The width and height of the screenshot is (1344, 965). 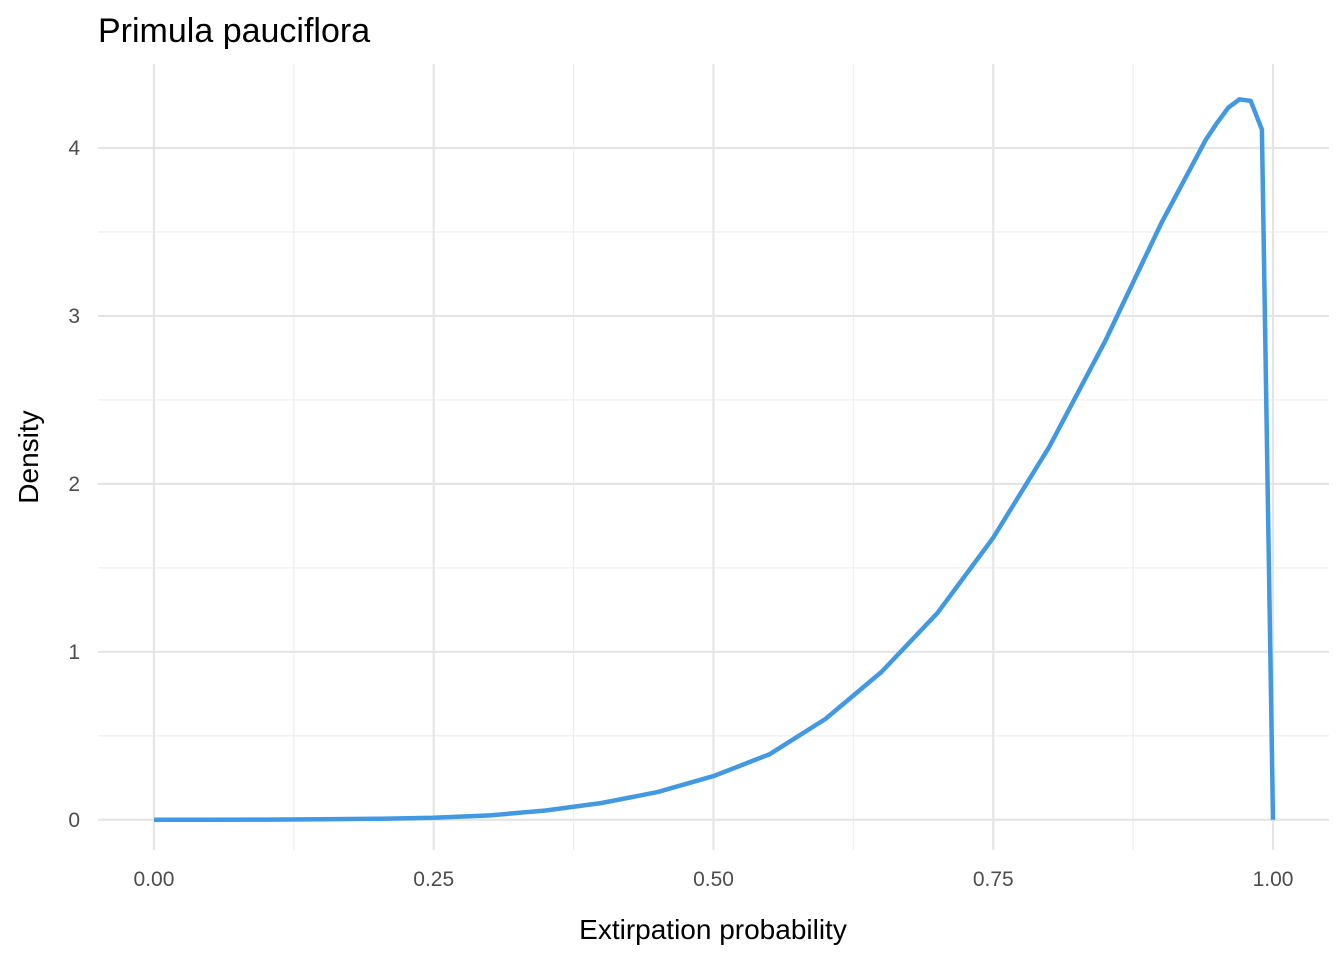 What do you see at coordinates (74, 316) in the screenshot?
I see `y-tick-label: 3` at bounding box center [74, 316].